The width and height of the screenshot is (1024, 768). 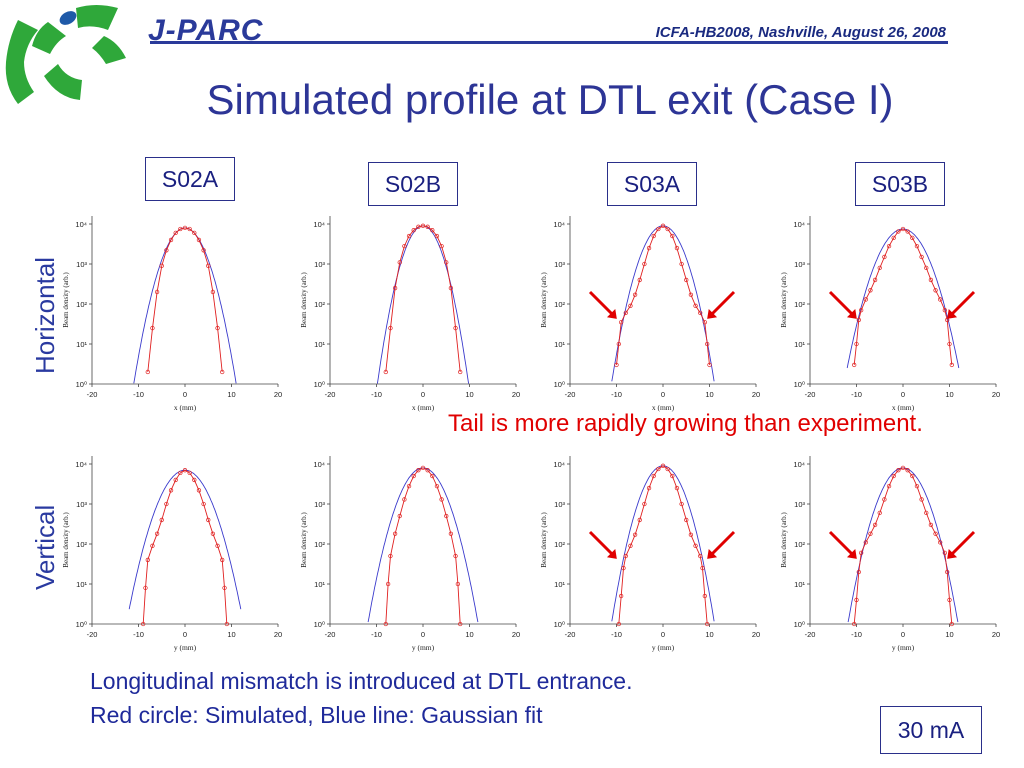 I want to click on case-label-s02b: S02B, so click(x=413, y=184).